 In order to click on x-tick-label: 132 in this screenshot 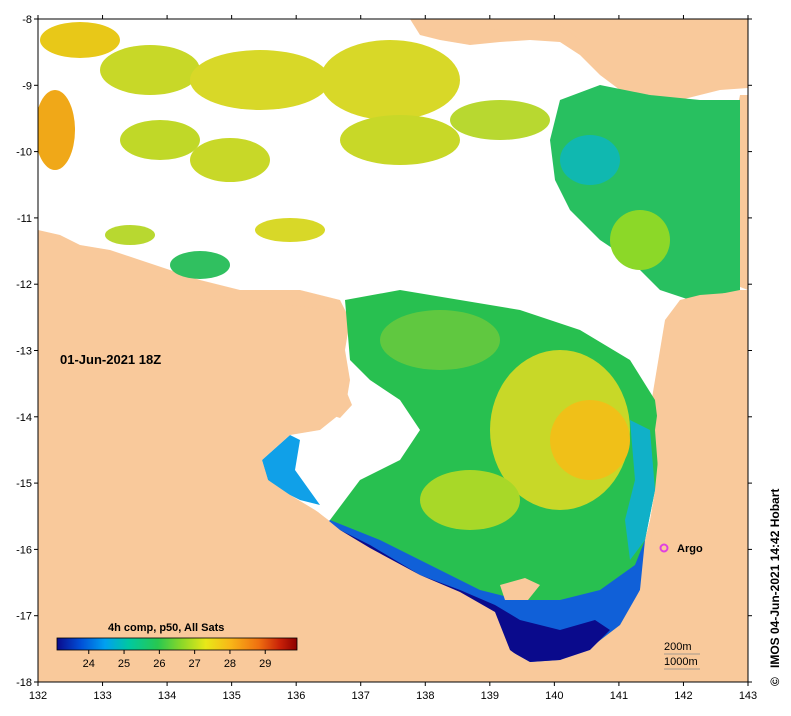, I will do `click(38, 696)`.